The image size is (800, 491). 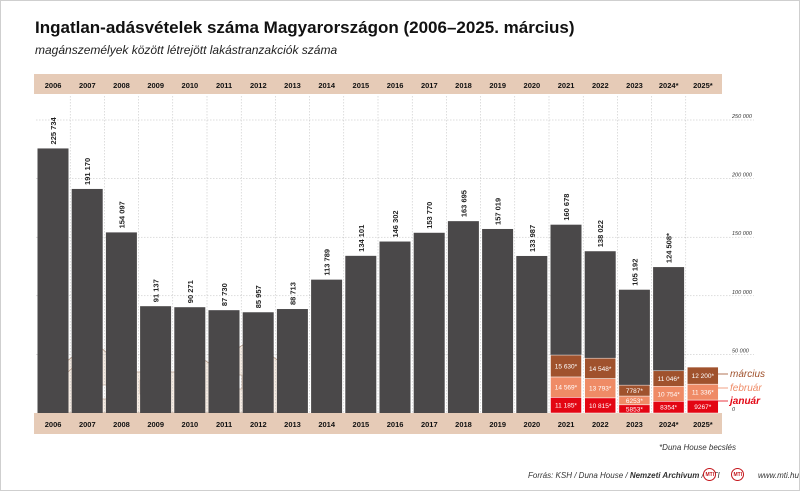 What do you see at coordinates (361, 85) in the screenshot?
I see `x-tick-label-top: 2015` at bounding box center [361, 85].